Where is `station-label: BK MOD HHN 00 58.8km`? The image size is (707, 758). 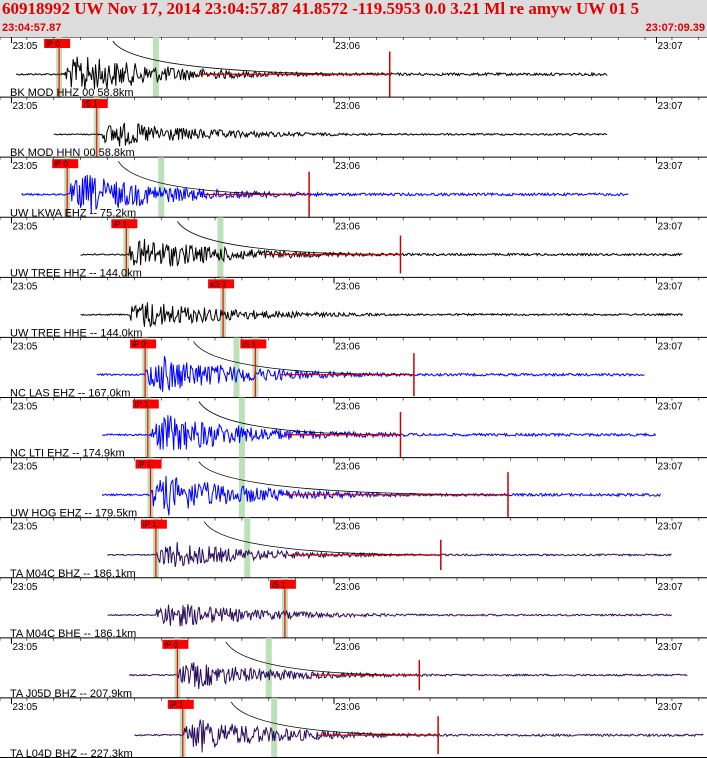 station-label: BK MOD HHN 00 58.8km is located at coordinates (72, 153).